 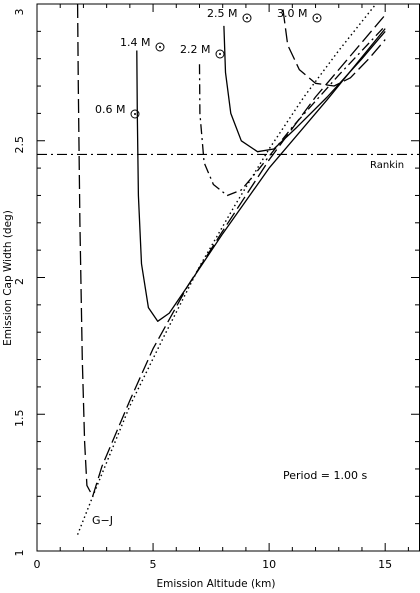 I want to click on y-tick-label: 2.5, so click(x=19, y=145).